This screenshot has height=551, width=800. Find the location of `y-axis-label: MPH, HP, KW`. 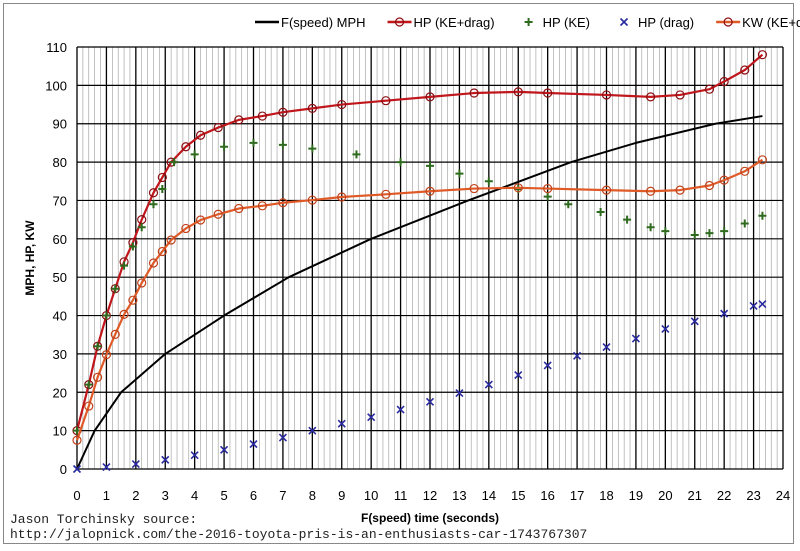

y-axis-label: MPH, HP, KW is located at coordinates (30, 258).